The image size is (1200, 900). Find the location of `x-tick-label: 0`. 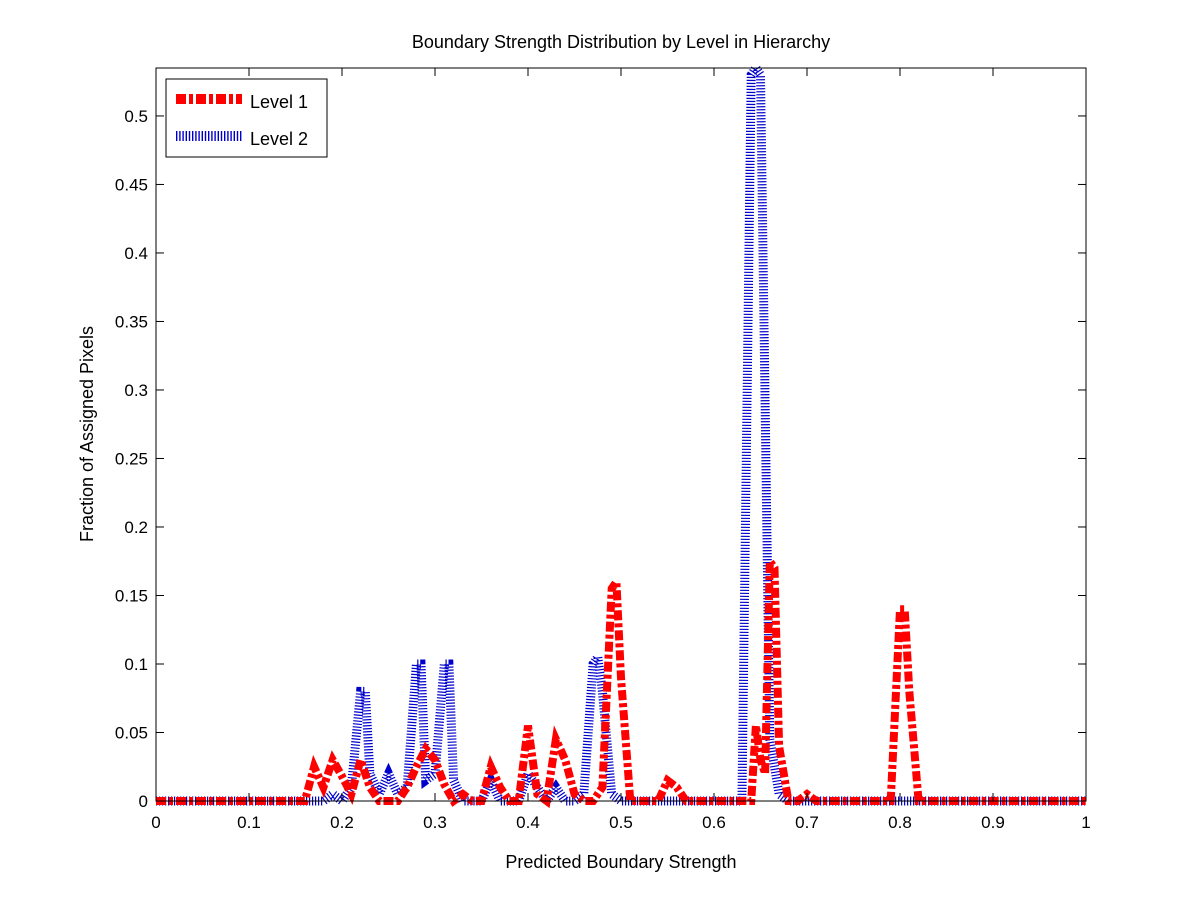

x-tick-label: 0 is located at coordinates (155, 822).